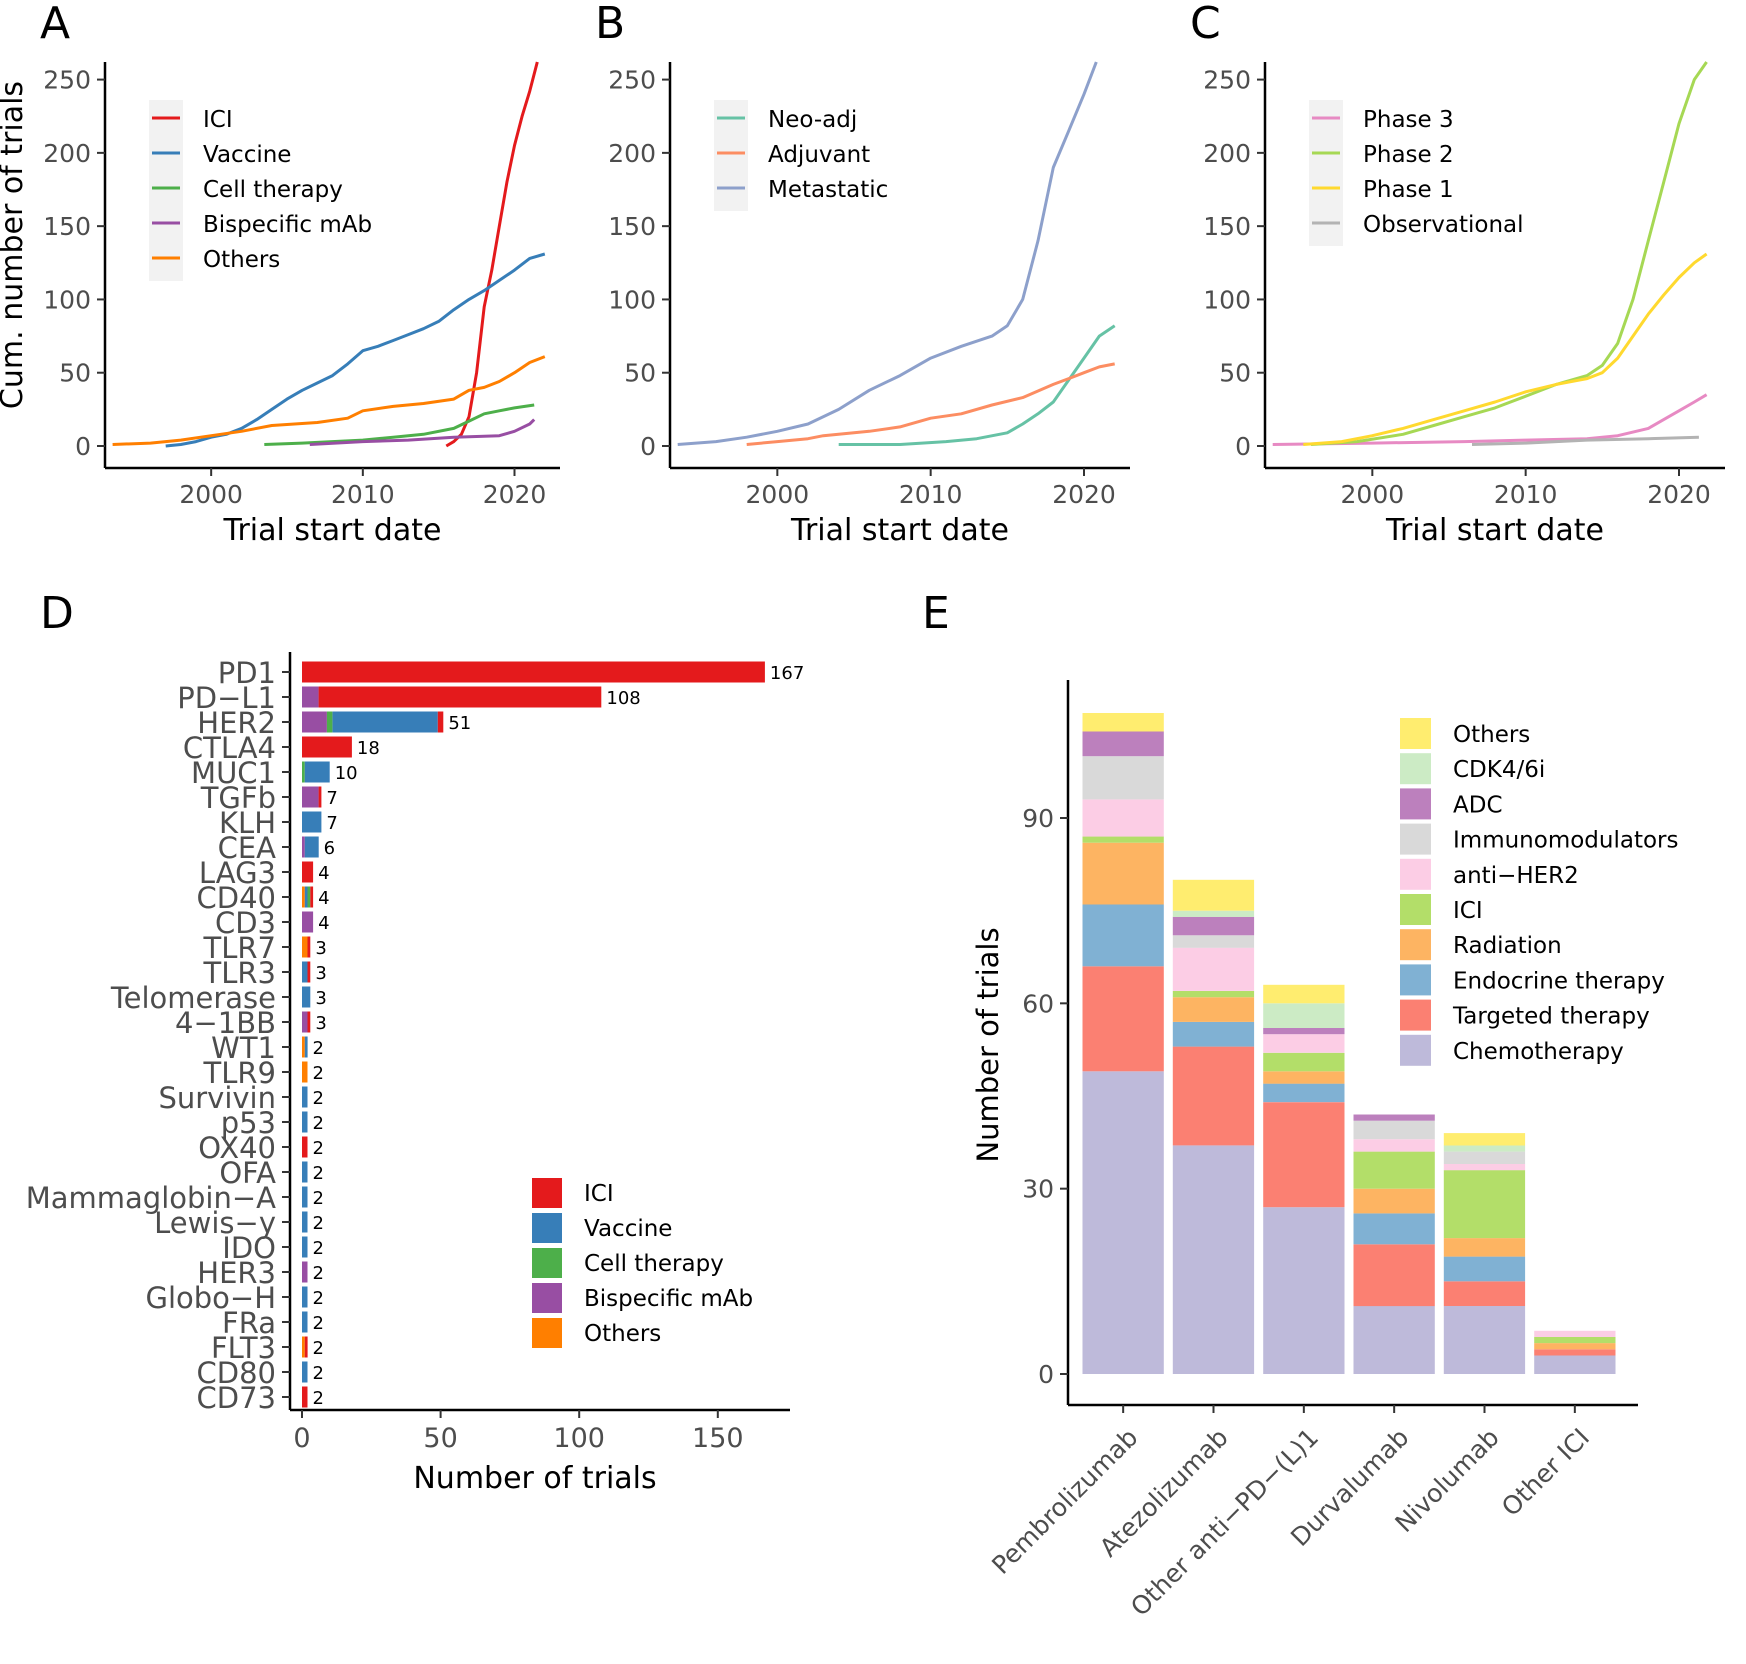  I want to click on category-label: TGFb, so click(238, 798).